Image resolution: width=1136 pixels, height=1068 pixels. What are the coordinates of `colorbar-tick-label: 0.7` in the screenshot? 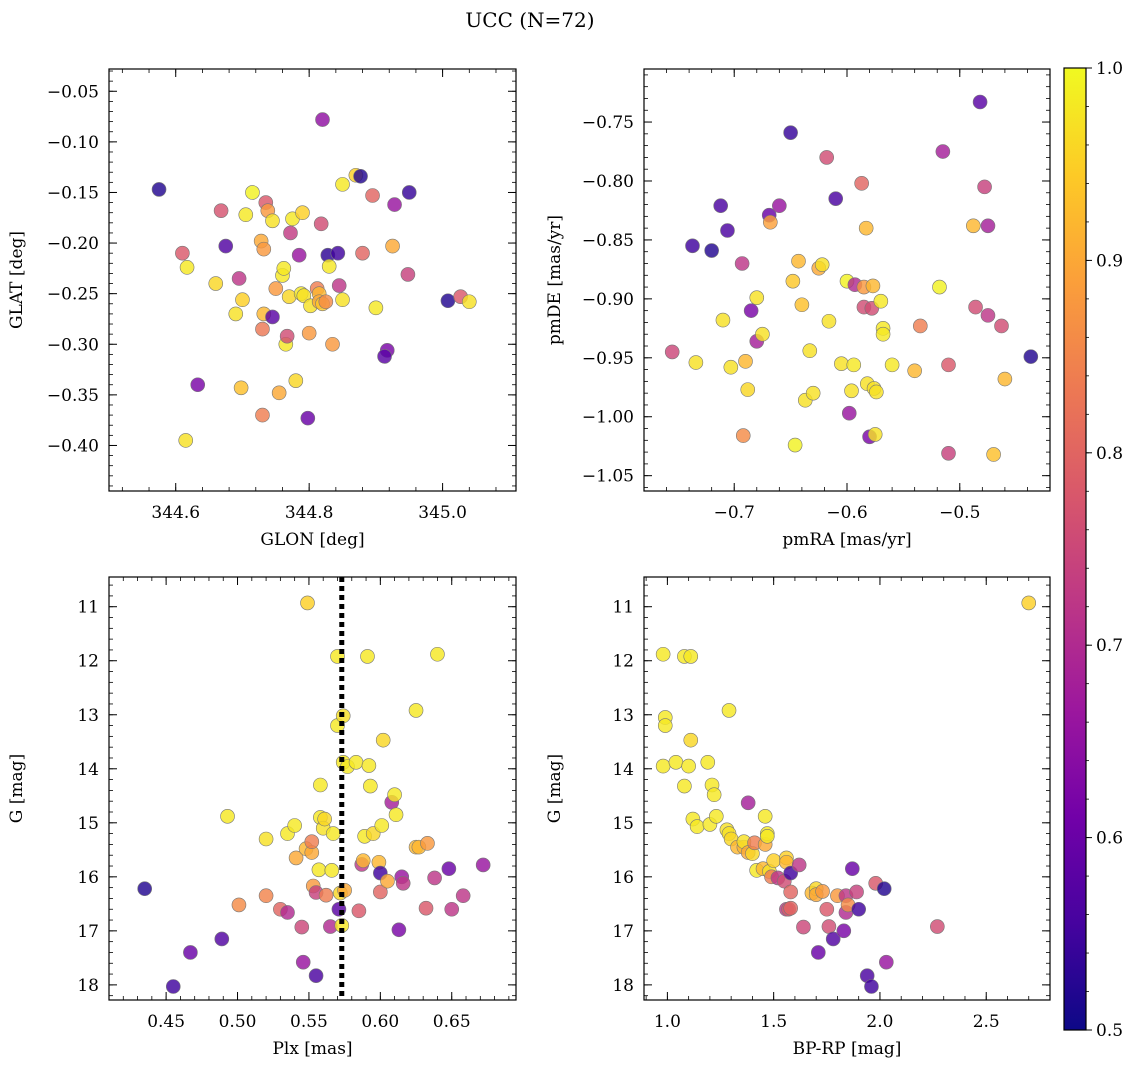 It's located at (1109, 646).